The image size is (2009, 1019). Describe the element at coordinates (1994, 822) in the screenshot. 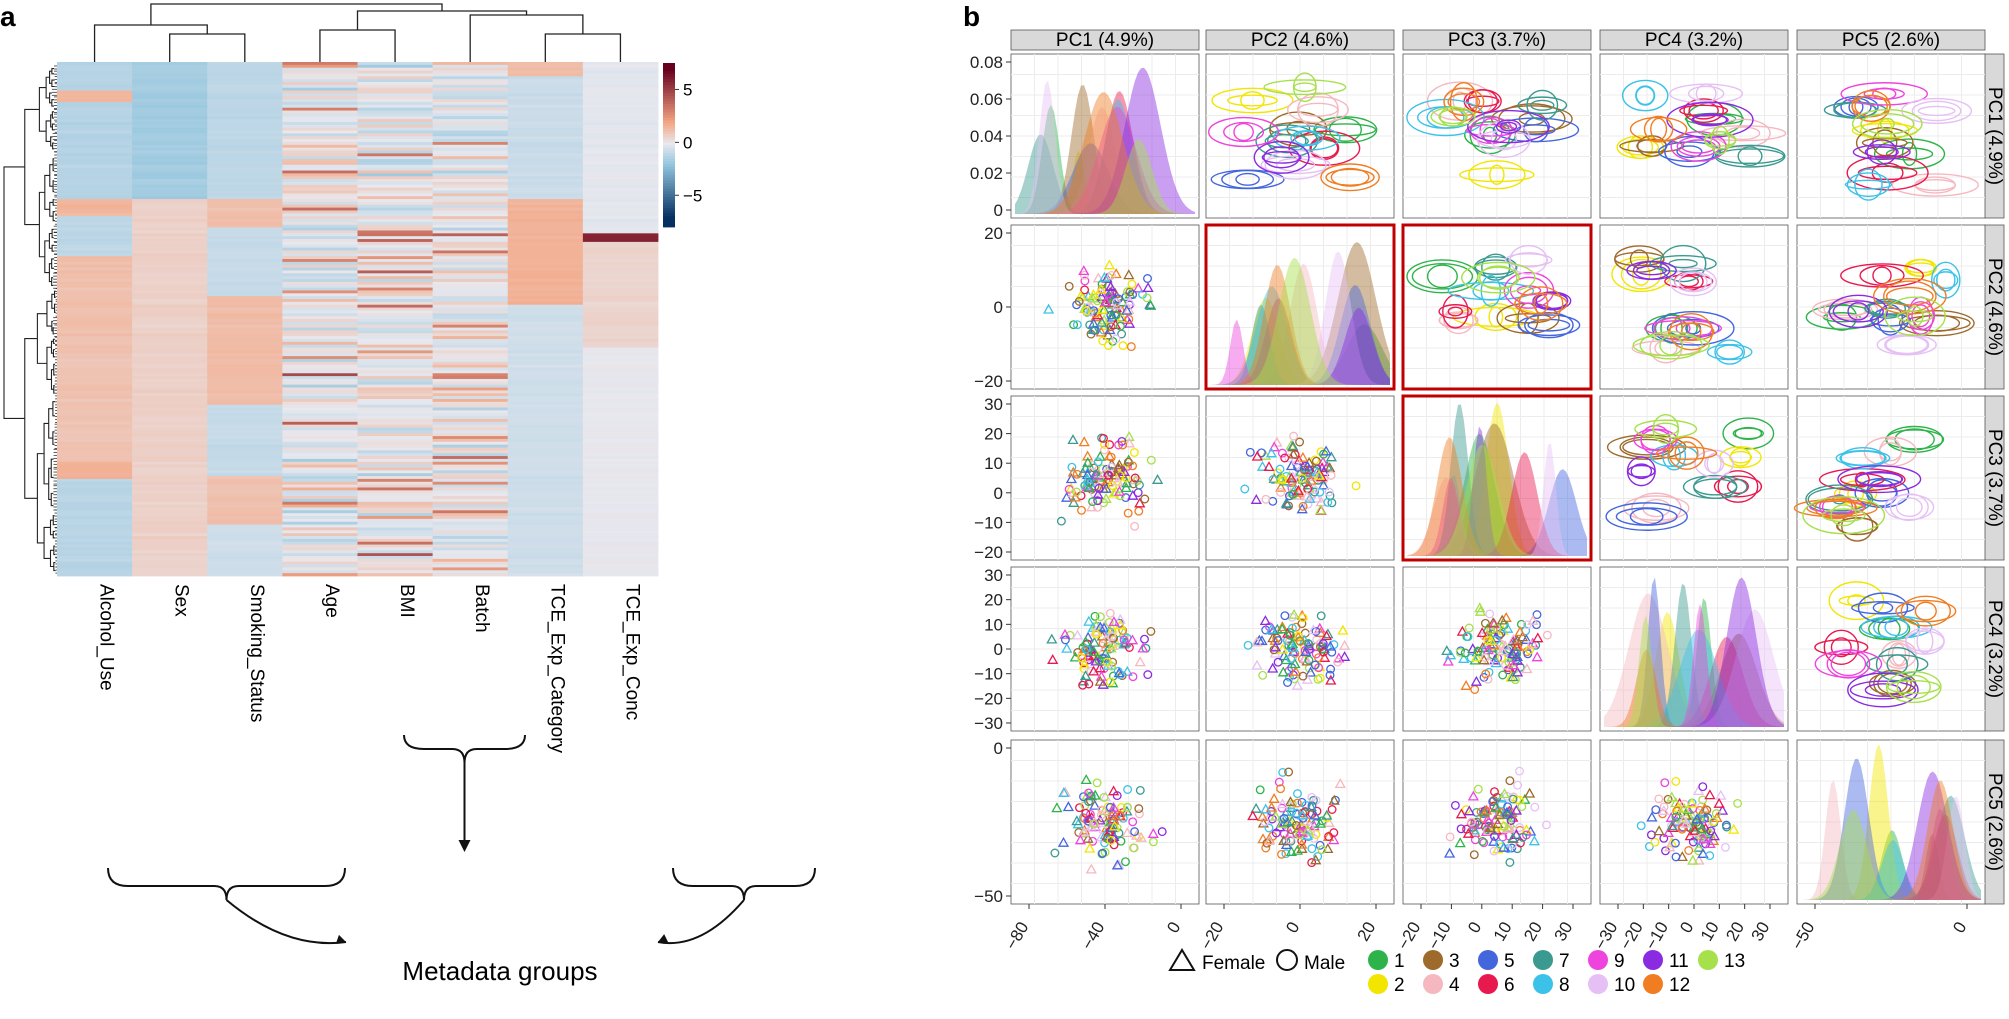

I see `strip-right-label: PC5 (2.6%)` at that location.